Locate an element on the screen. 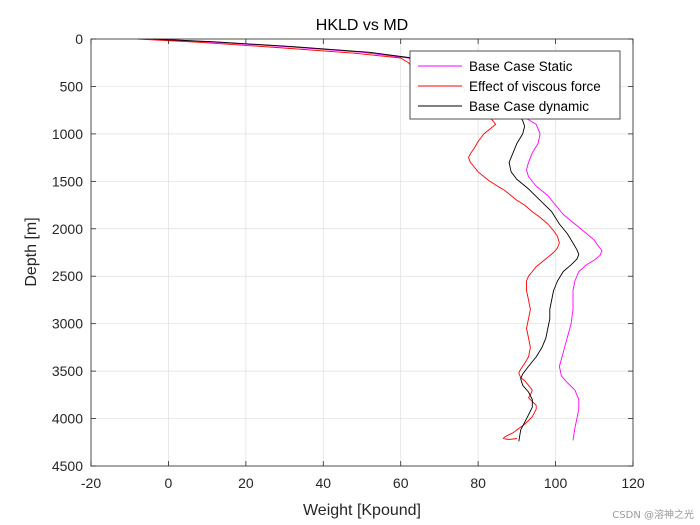 The width and height of the screenshot is (700, 525). legend-label: Base Case Static is located at coordinates (521, 66).